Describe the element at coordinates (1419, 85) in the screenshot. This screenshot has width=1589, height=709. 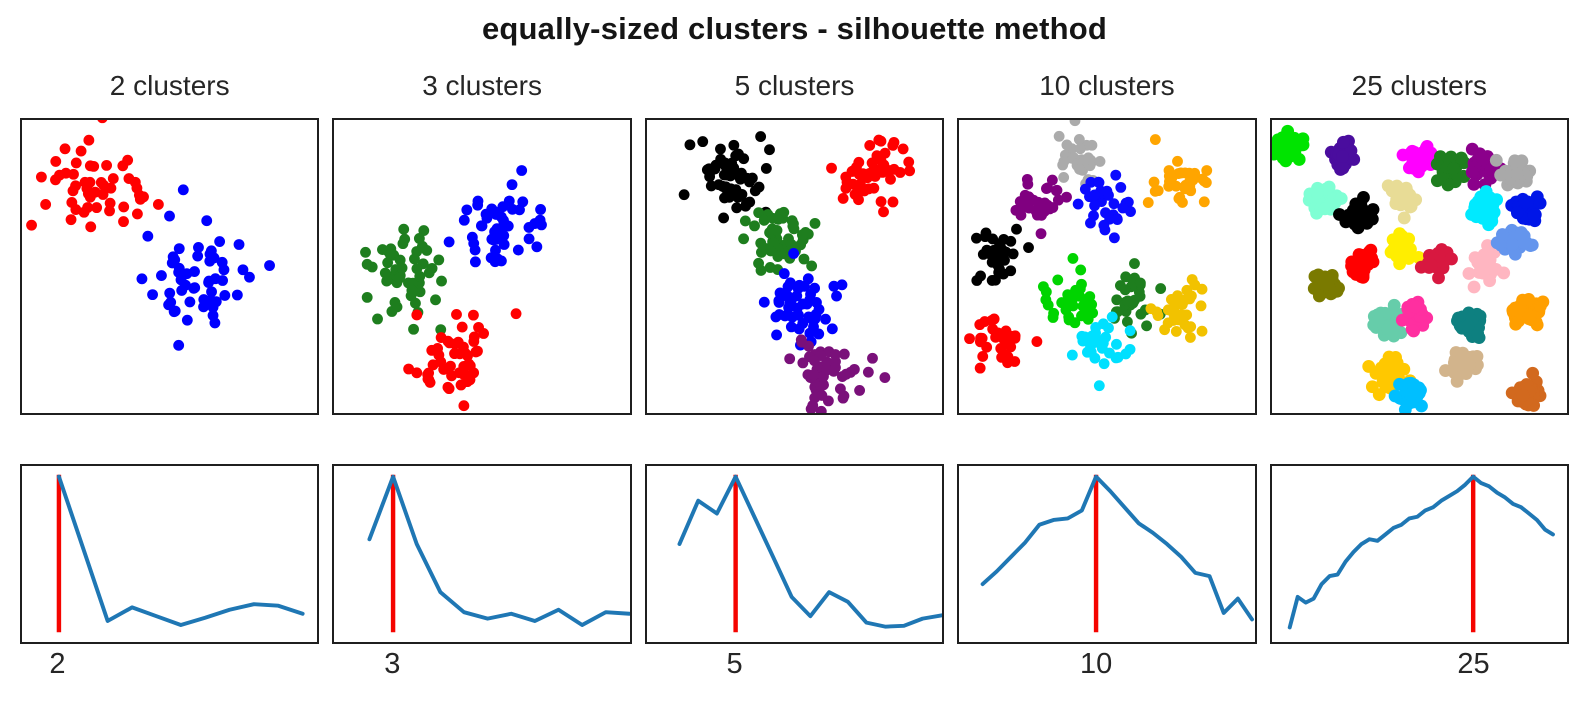
I see `column-header: 25 clusters` at that location.